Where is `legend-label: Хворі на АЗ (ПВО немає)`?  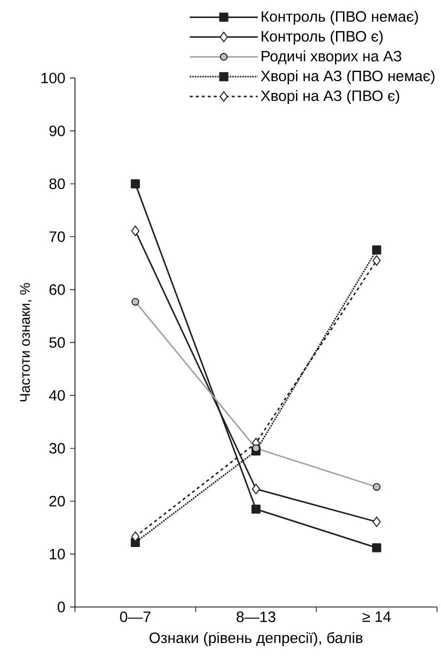 legend-label: Хворі на АЗ (ПВО немає) is located at coordinates (347, 77).